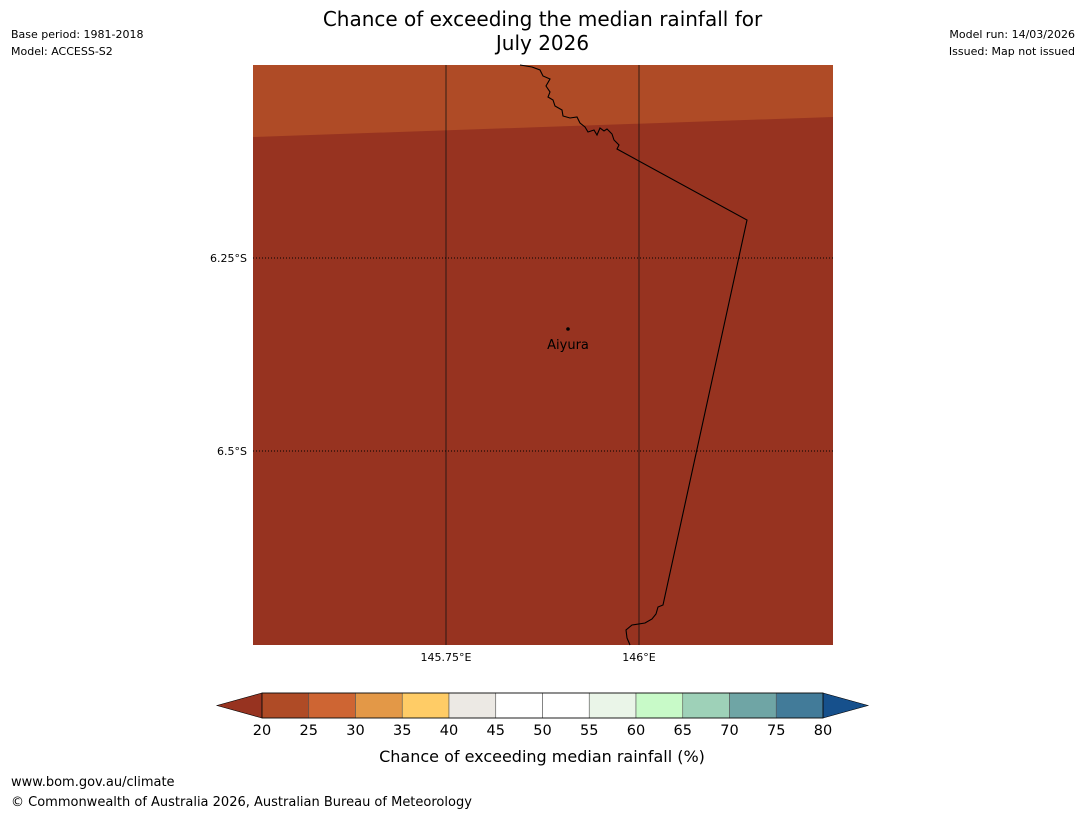 The width and height of the screenshot is (1085, 816). I want to click on lat-label-6-5: 6.5°S, so click(232, 451).